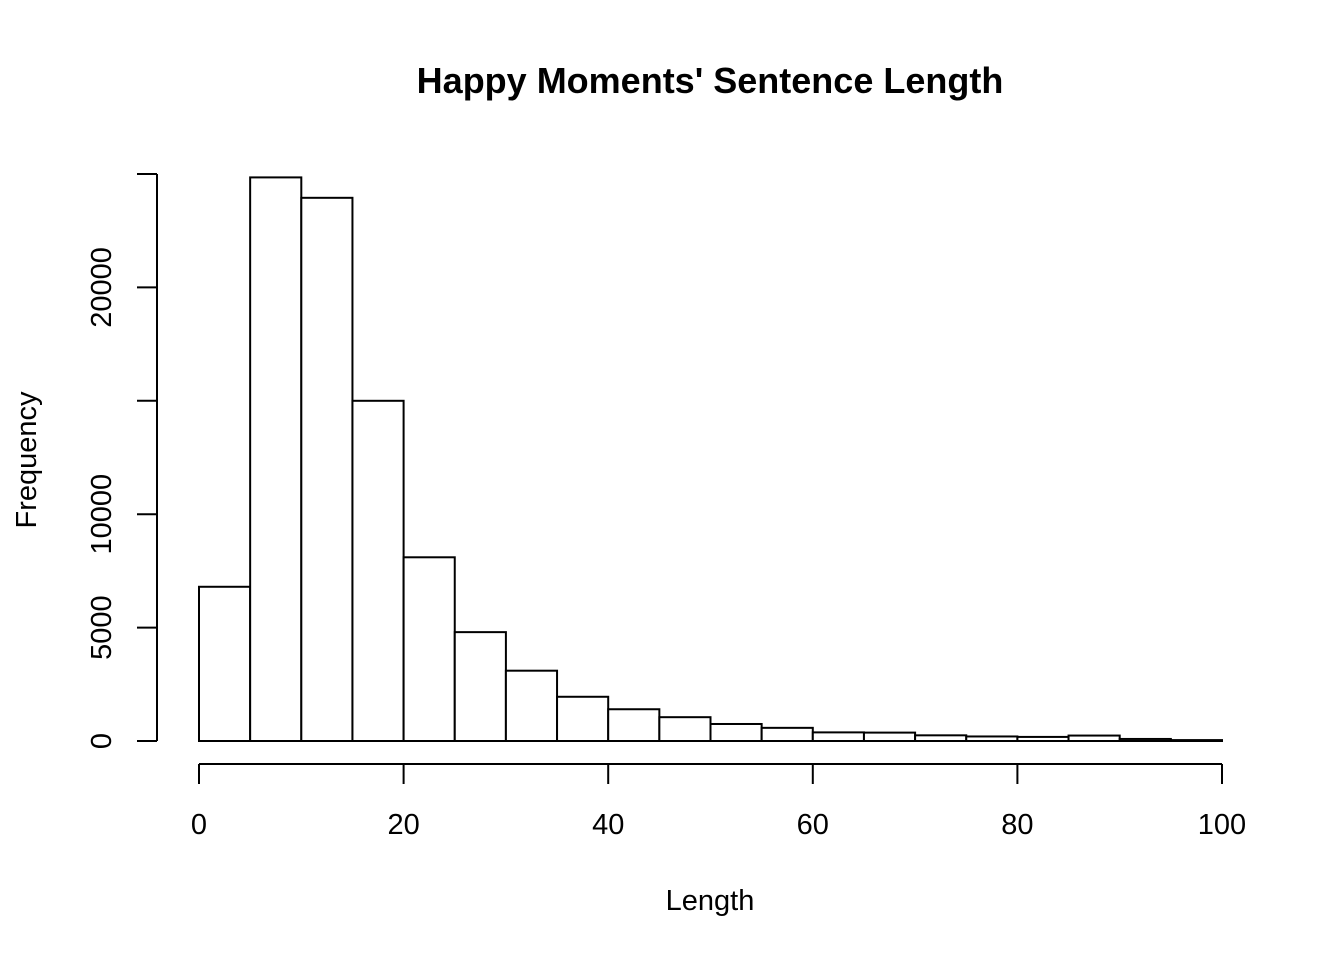 Image resolution: width=1344 pixels, height=960 pixels. What do you see at coordinates (1017, 825) in the screenshot?
I see `x-tick-label: 80` at bounding box center [1017, 825].